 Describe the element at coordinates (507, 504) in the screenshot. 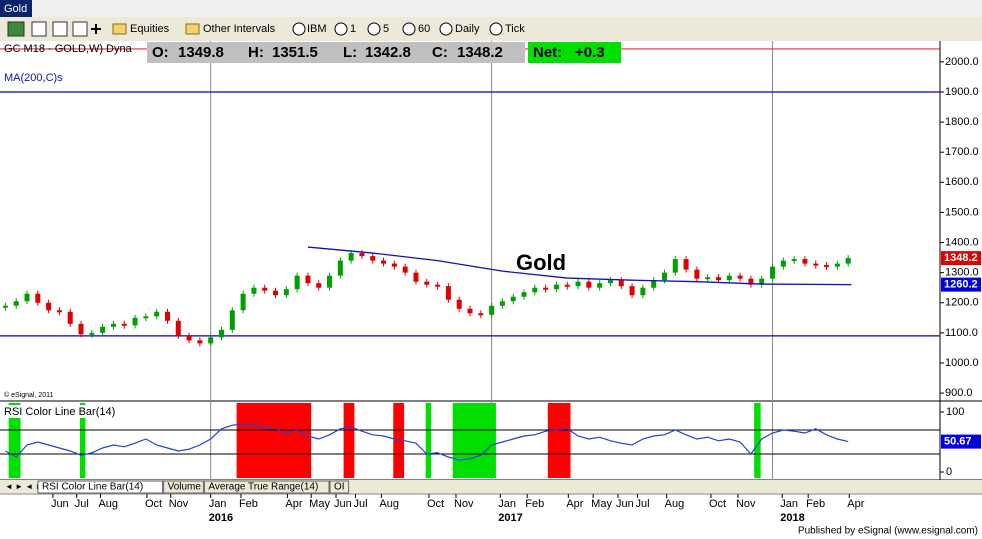

I see `x-tick-label: Jan` at that location.